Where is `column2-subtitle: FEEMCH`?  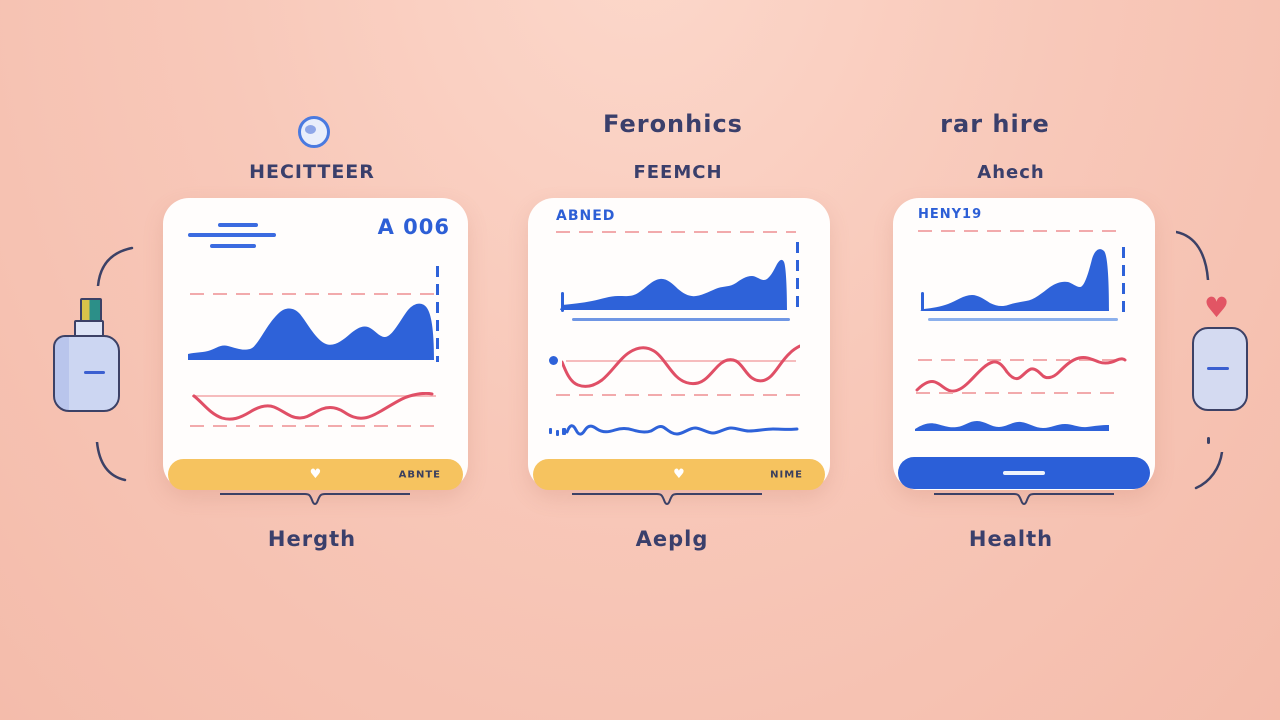
column2-subtitle: FEEMCH is located at coordinates (678, 172).